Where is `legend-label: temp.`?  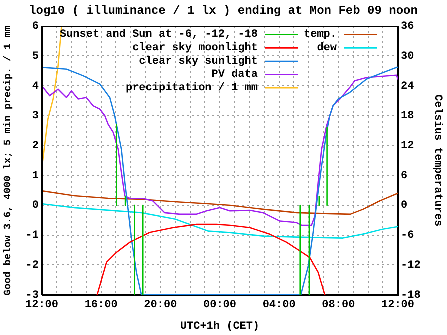
legend-label: temp. is located at coordinates (320, 35).